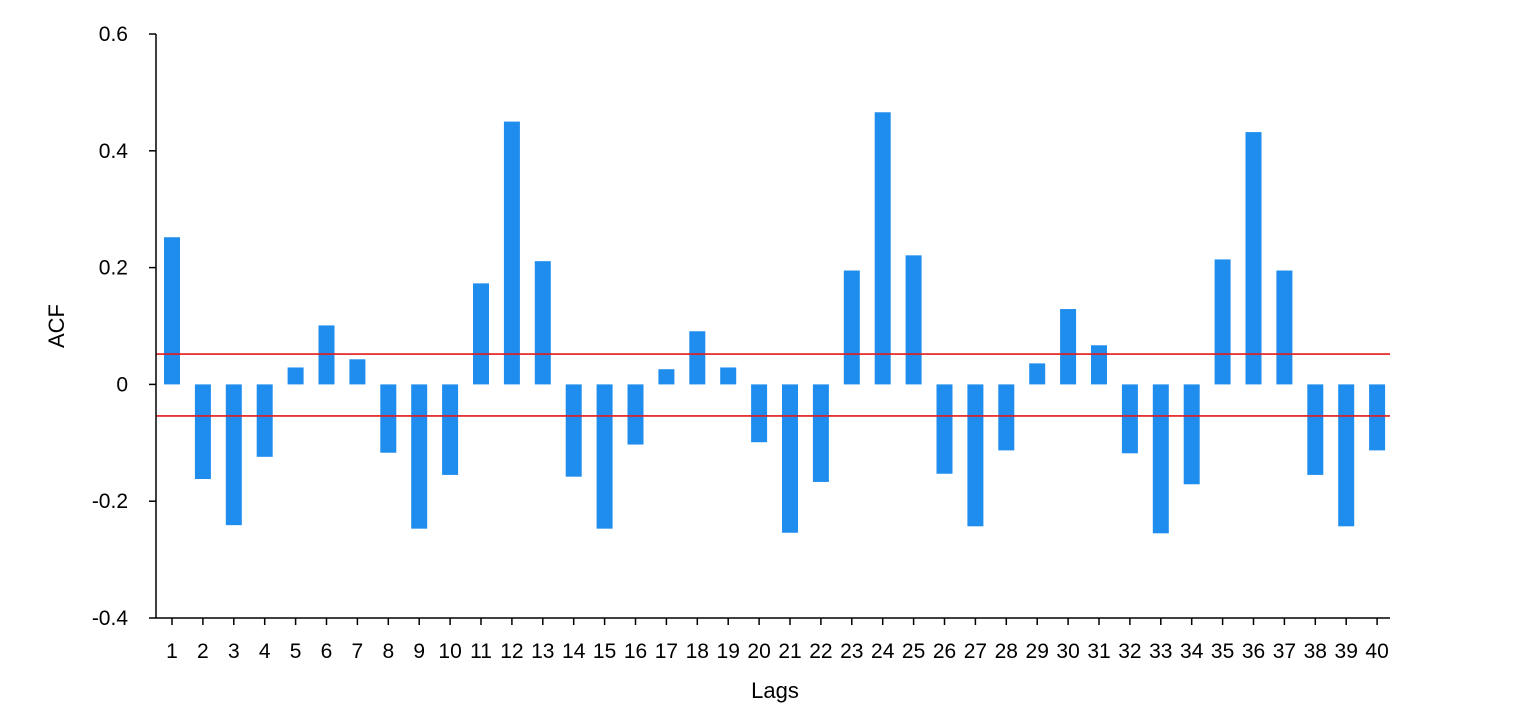  I want to click on x-tick-label: 22, so click(820, 651).